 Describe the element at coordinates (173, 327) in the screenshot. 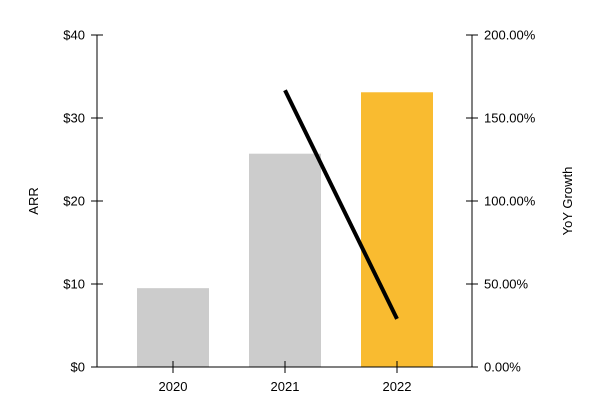

I see `bar-2020` at that location.